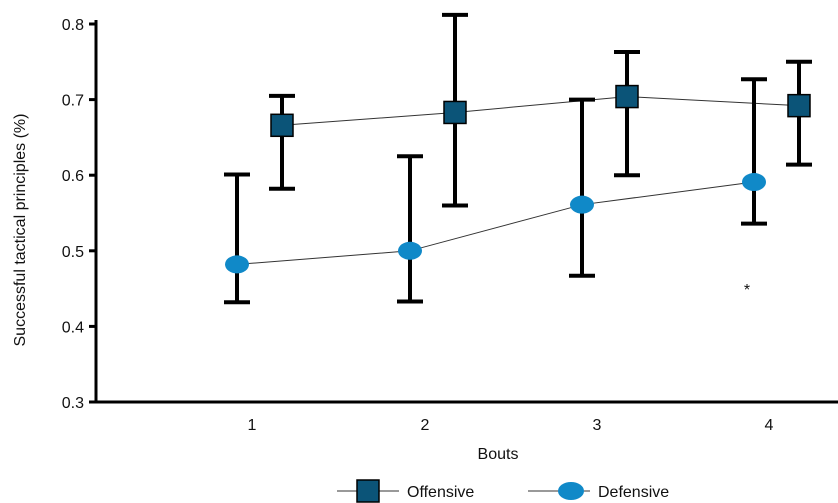 This screenshot has width=838, height=503. Describe the element at coordinates (597, 425) in the screenshot. I see `x-tick-label: 3` at that location.